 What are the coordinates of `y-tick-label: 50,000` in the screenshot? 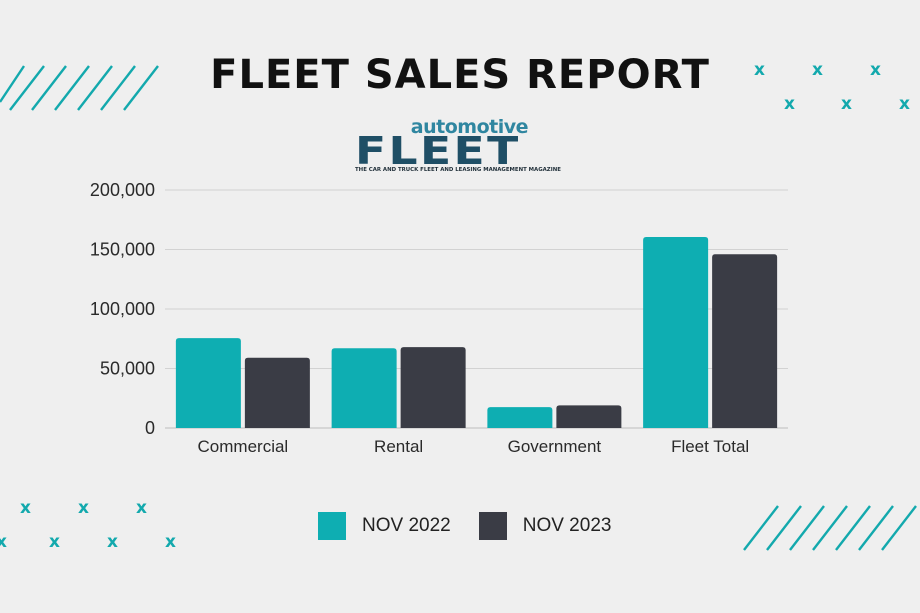 It's located at (127, 369).